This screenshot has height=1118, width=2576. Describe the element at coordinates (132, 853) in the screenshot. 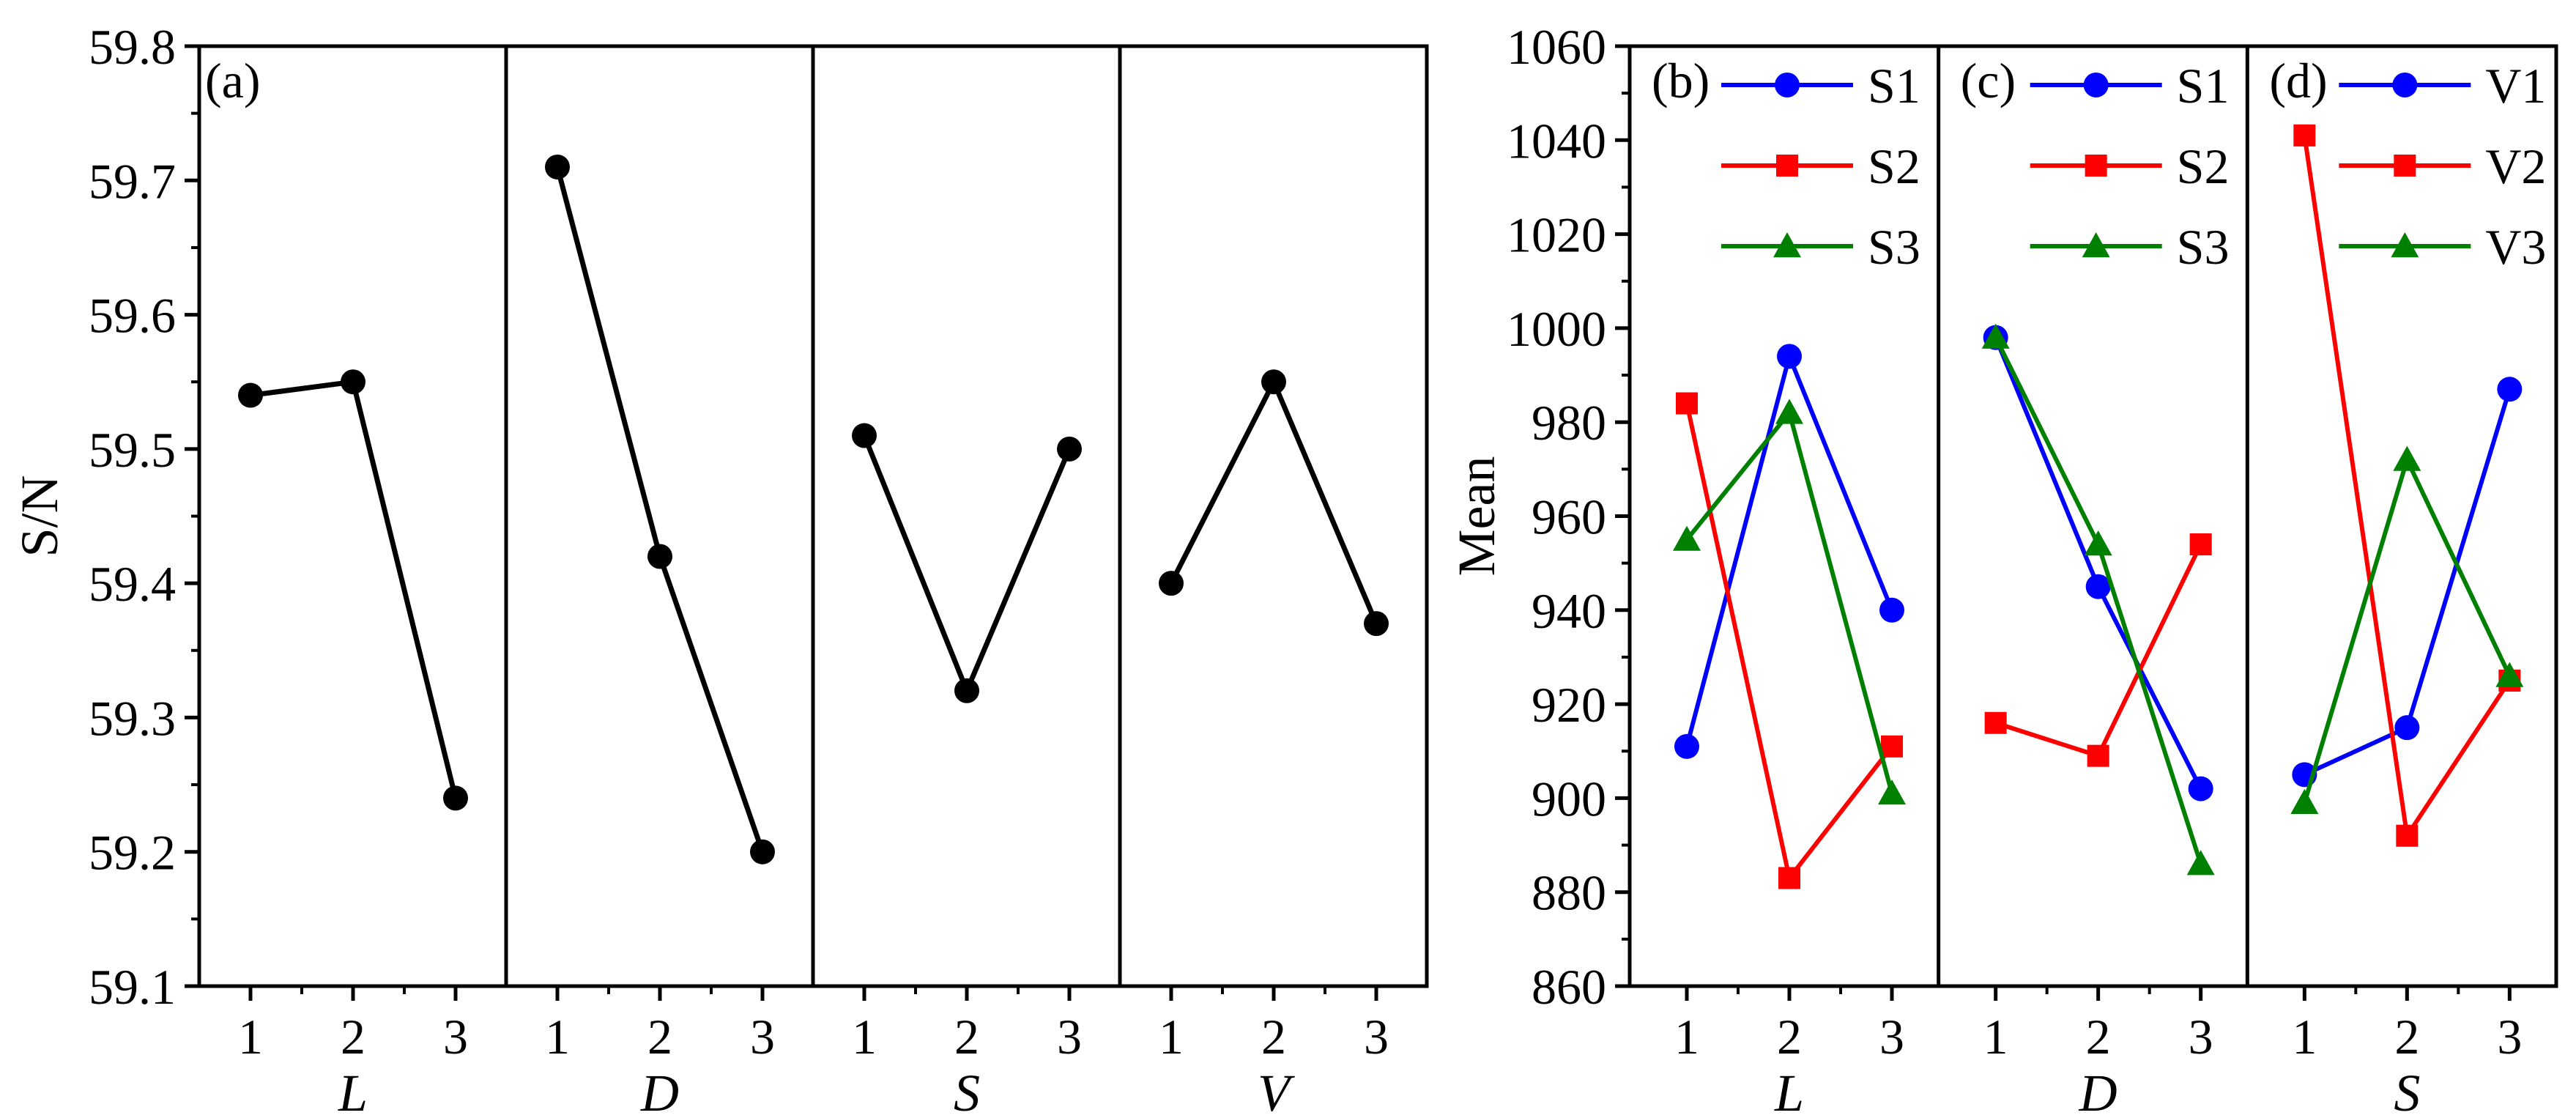

I see `y-tick-label: 59.2` at that location.